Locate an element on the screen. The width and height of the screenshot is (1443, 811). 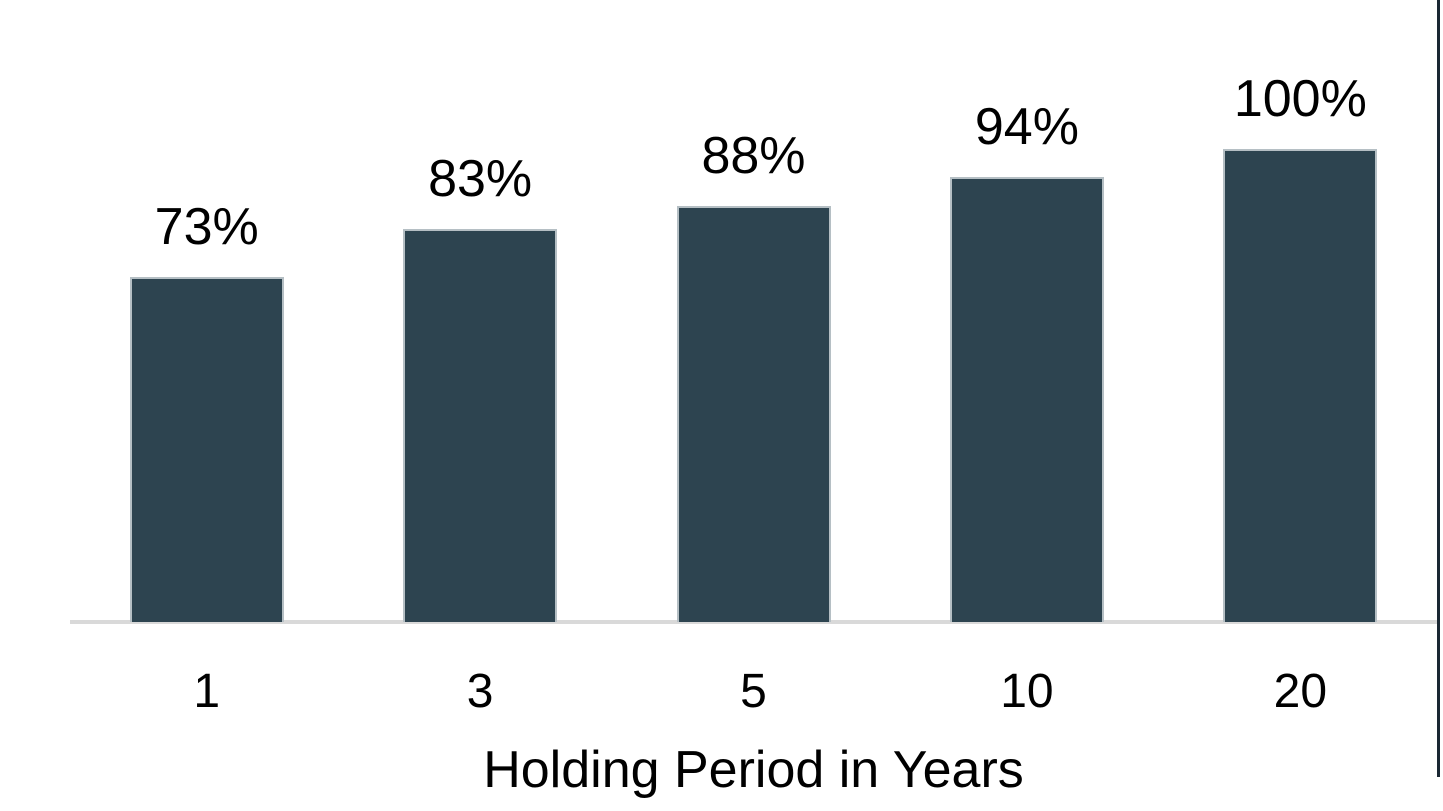
bar-column: 83% is located at coordinates (479, 387).